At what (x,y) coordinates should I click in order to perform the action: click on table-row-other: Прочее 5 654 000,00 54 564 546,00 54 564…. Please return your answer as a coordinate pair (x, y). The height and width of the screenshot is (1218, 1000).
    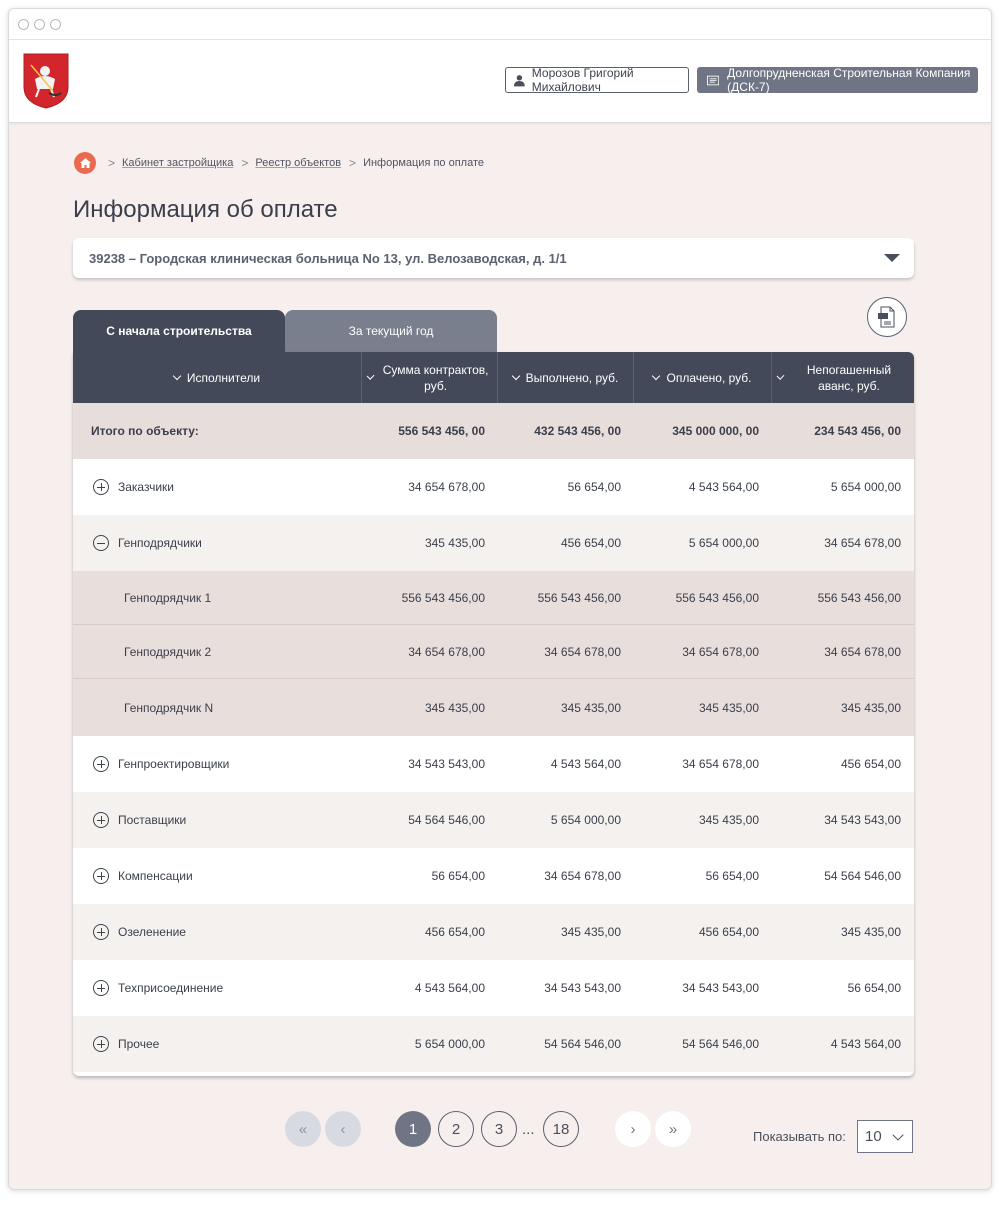
    Looking at the image, I should click on (493, 1044).